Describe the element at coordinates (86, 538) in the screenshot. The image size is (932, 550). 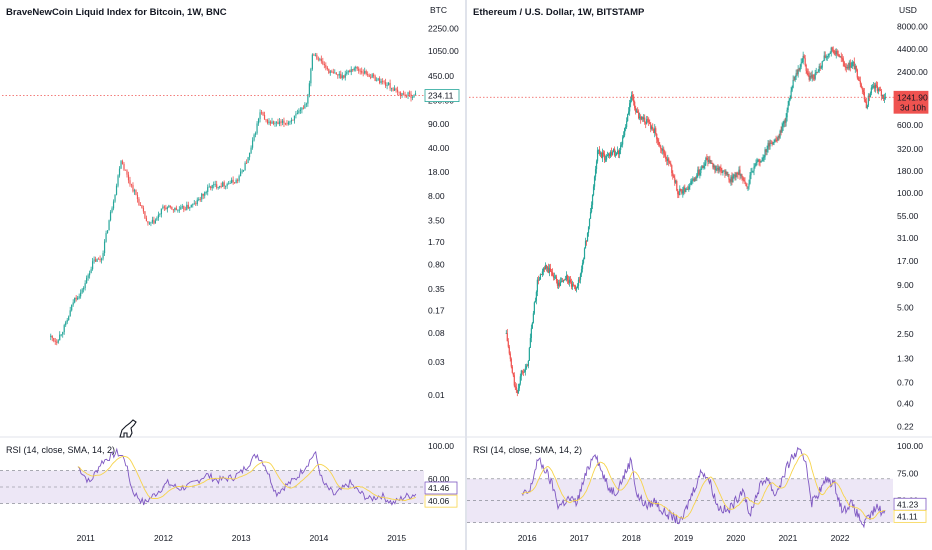
I see `x-tick-label: 2011` at that location.